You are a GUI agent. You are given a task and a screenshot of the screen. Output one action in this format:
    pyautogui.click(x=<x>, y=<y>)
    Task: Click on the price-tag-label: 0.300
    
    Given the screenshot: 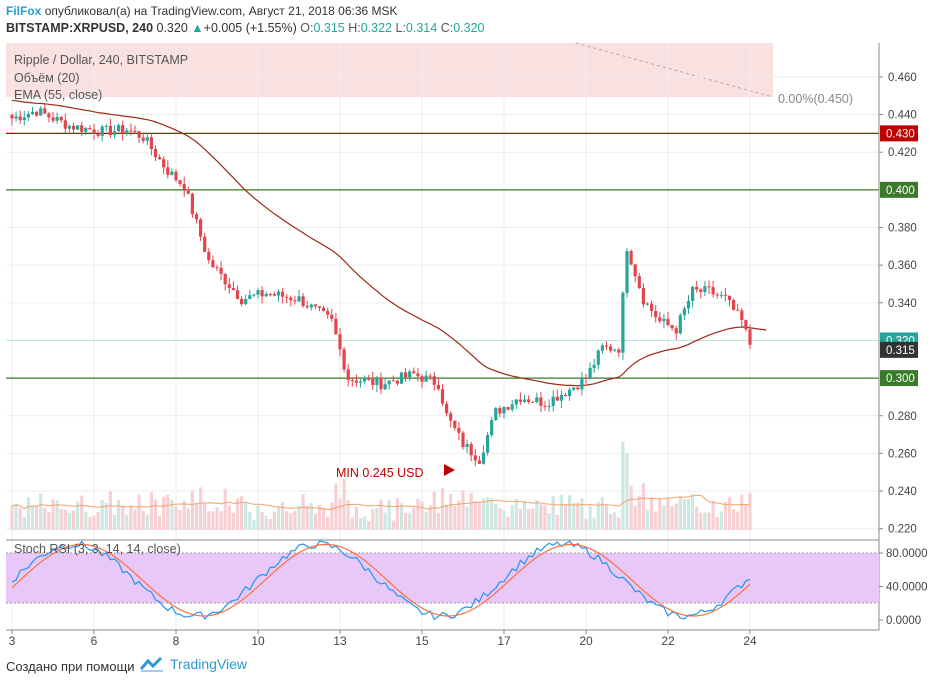 What is the action you would take?
    pyautogui.click(x=900, y=379)
    